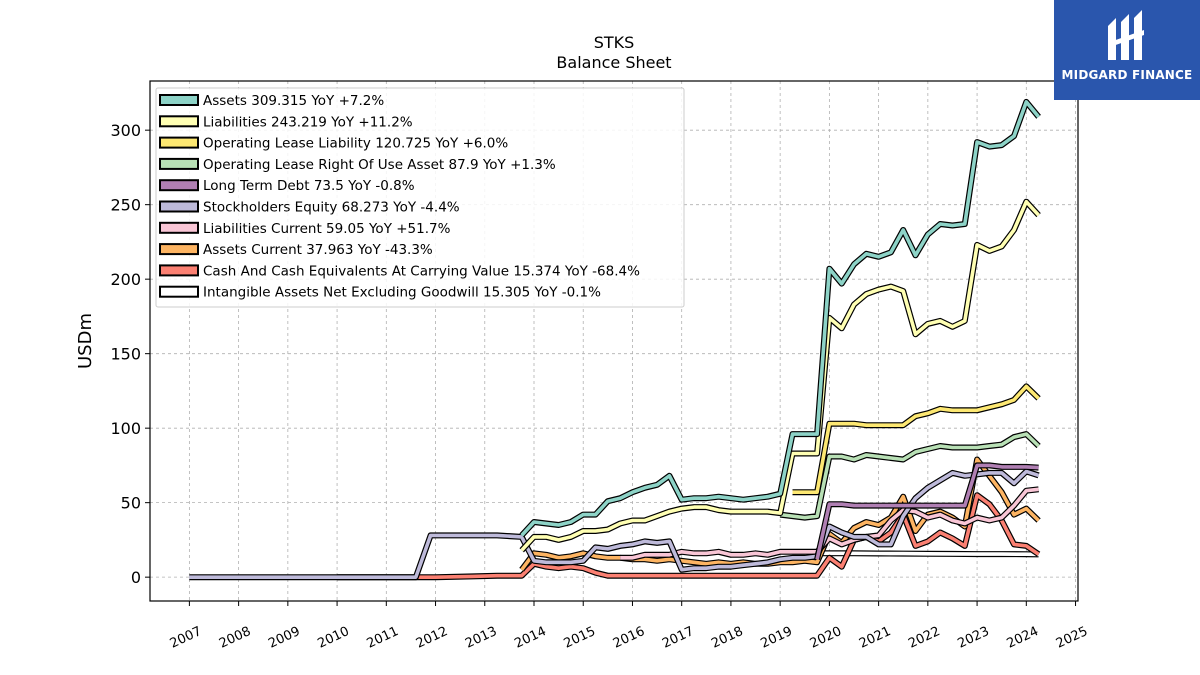  I want to click on midgard-finance-logo: MIDGARD FINANCE, so click(1127, 50).